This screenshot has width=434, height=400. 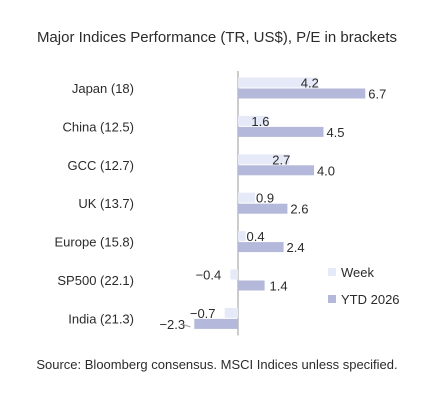 What do you see at coordinates (203, 313) in the screenshot?
I see `data-label: −0.7` at bounding box center [203, 313].